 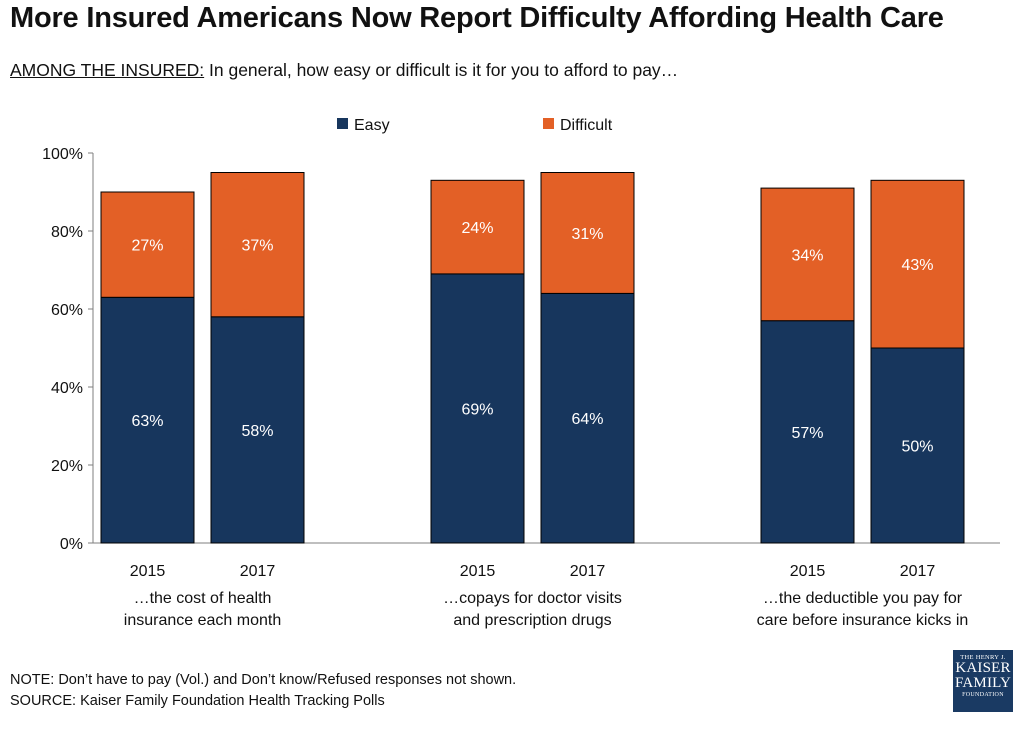 I want to click on data-label-difficult: 24%, so click(x=477, y=228).